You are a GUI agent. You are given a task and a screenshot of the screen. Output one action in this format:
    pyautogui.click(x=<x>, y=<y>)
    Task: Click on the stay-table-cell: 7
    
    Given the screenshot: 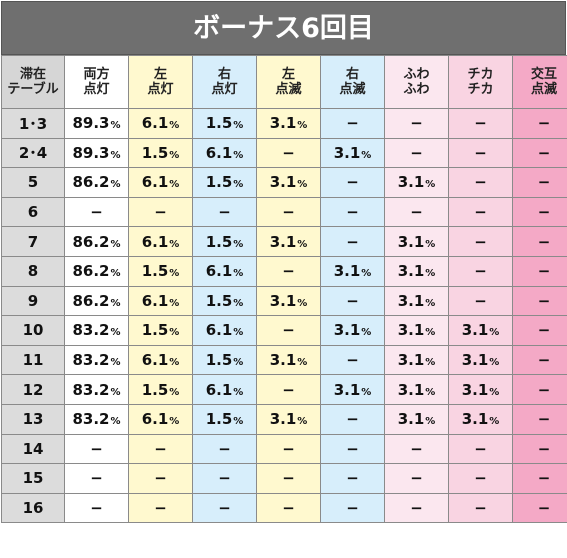 What is the action you would take?
    pyautogui.click(x=33, y=241)
    